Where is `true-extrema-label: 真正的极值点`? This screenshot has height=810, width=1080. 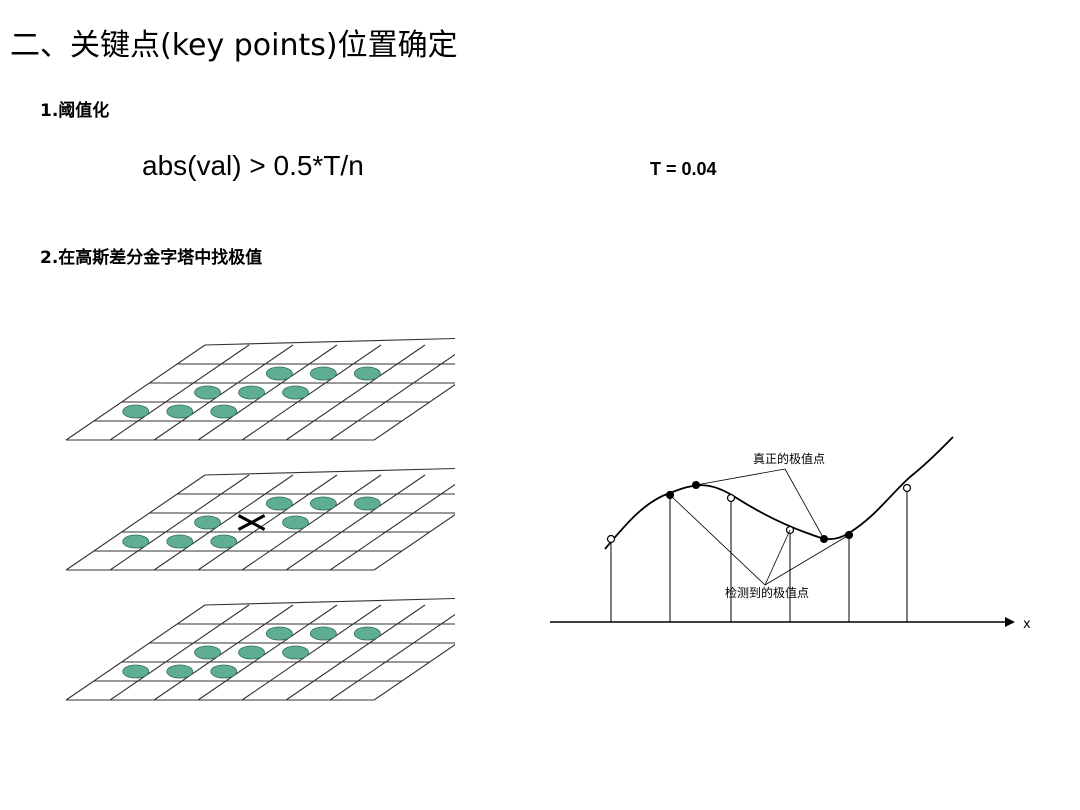 true-extrema-label: 真正的极值点 is located at coordinates (789, 458).